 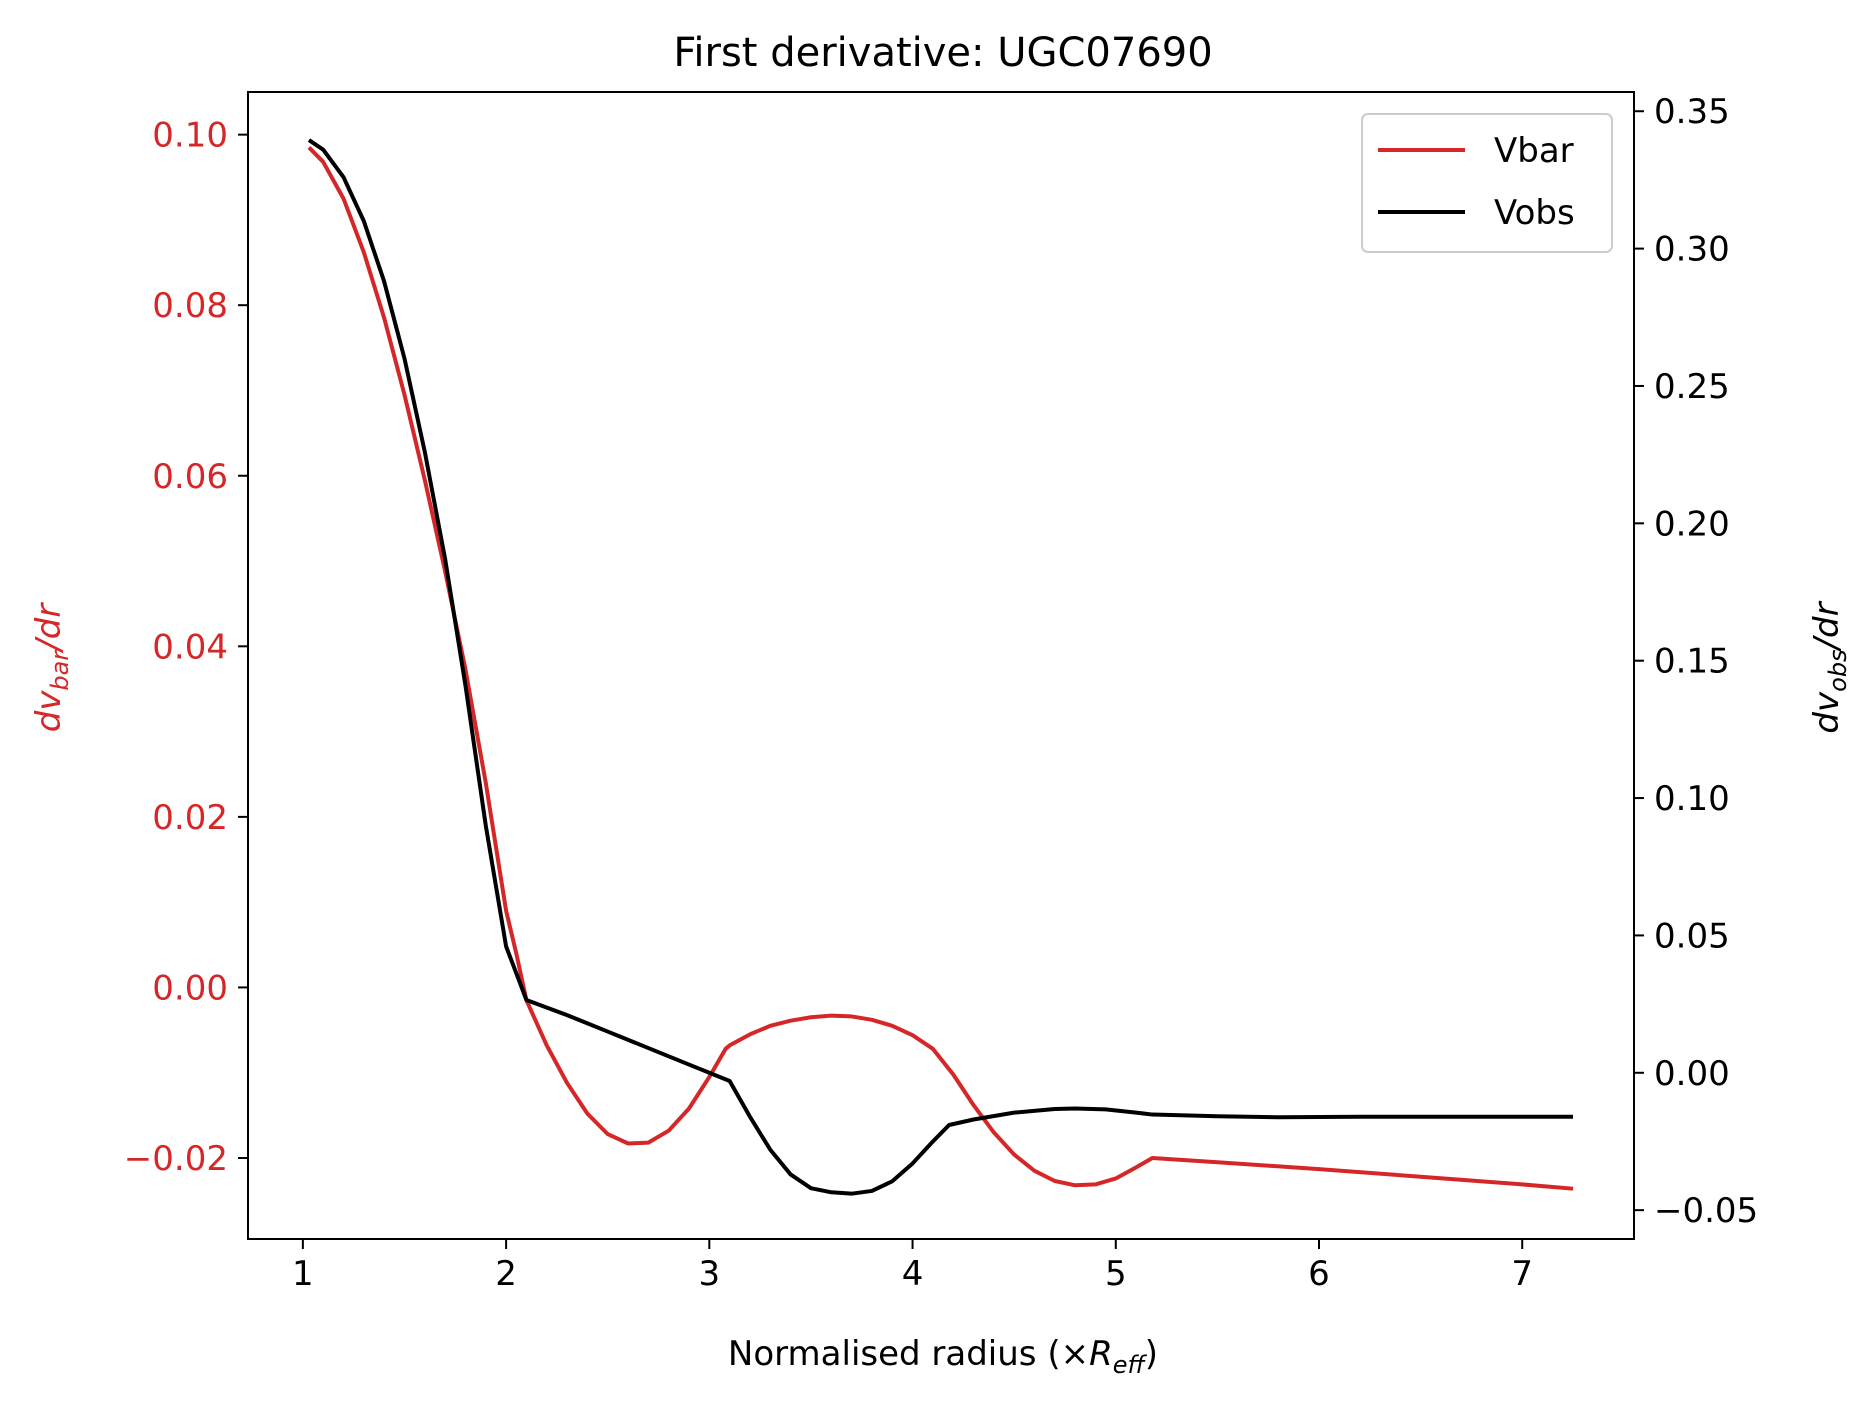 I want to click on x-tick-label: 6, so click(x=1319, y=1274).